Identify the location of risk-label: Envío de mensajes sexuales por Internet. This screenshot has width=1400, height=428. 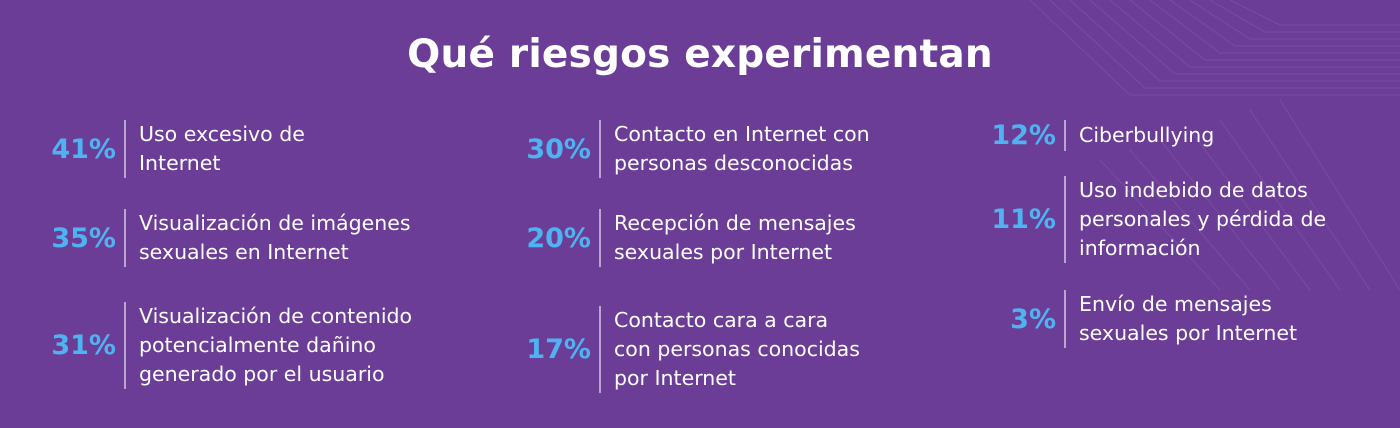
(1188, 318).